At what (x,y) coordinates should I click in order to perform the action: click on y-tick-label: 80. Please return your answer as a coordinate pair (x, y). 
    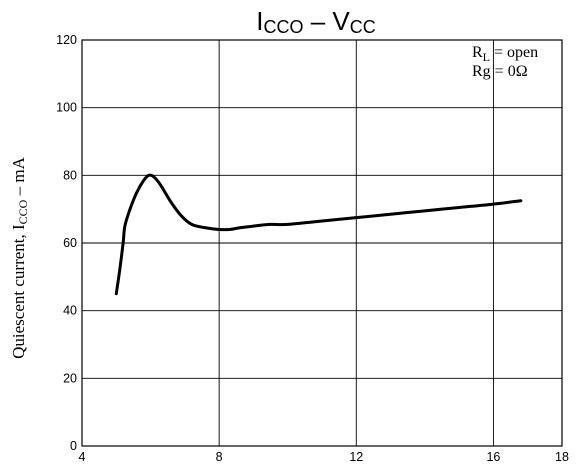
    Looking at the image, I should click on (70, 175).